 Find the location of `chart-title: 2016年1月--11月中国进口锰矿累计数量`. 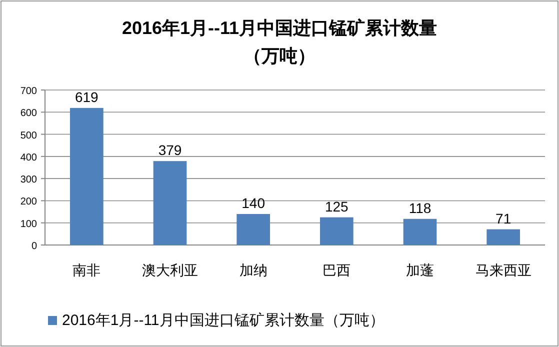

chart-title: 2016年1月--11月中国进口锰矿累计数量 is located at coordinates (280, 28).